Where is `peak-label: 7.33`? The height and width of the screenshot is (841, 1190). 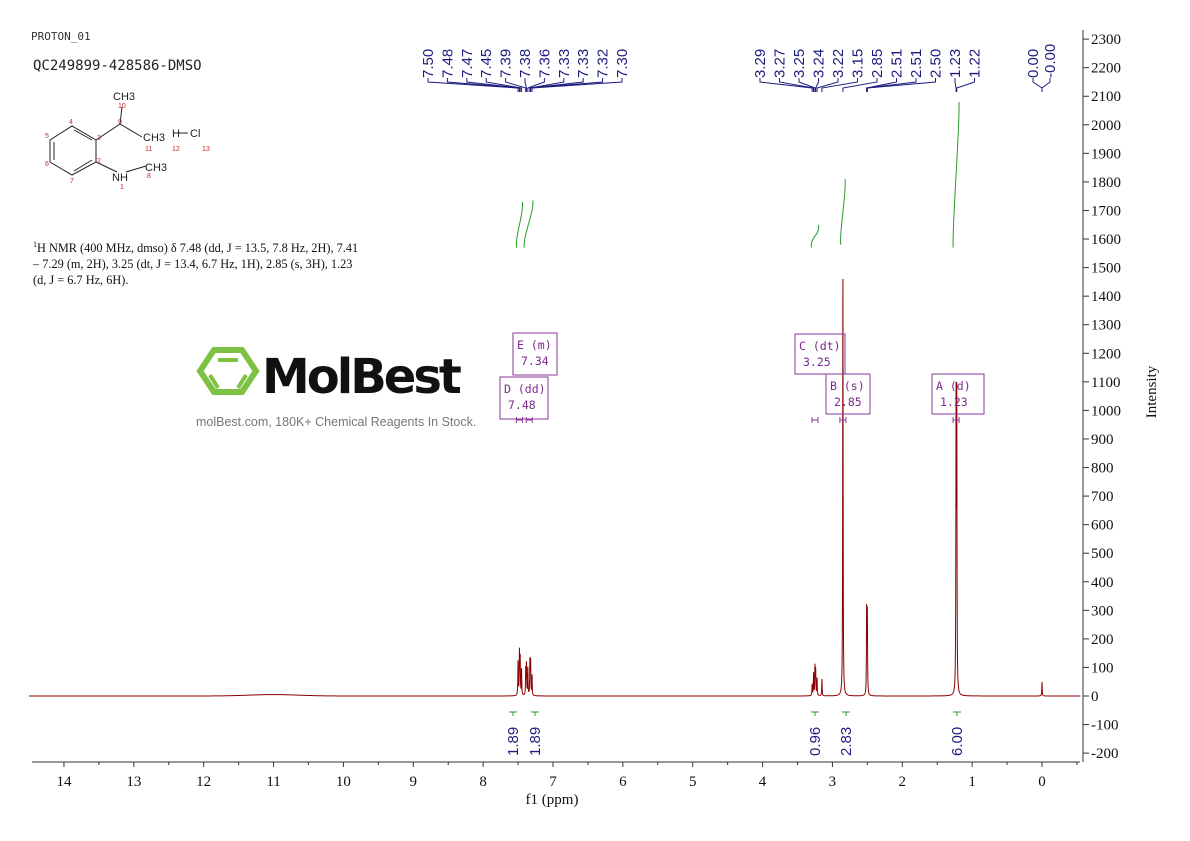 peak-label: 7.33 is located at coordinates (564, 63).